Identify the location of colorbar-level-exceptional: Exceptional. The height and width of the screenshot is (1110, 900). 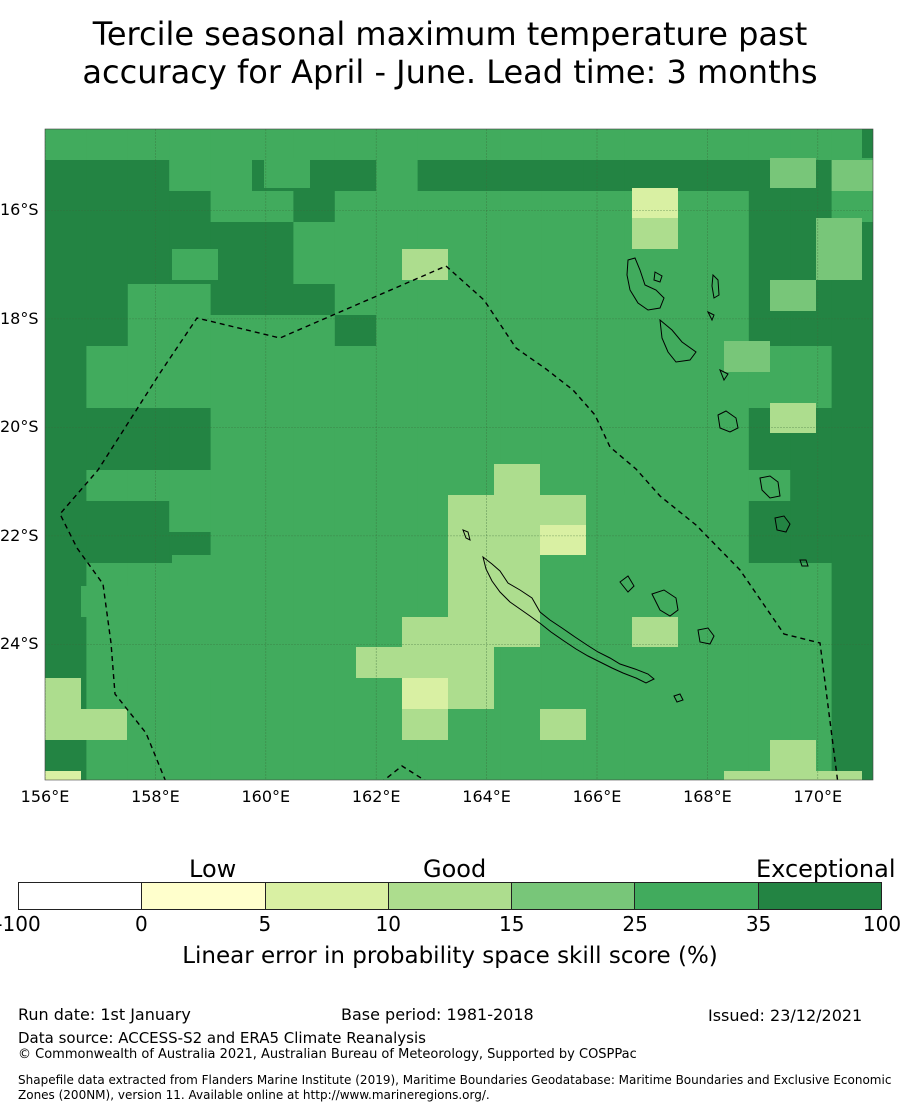
(826, 869).